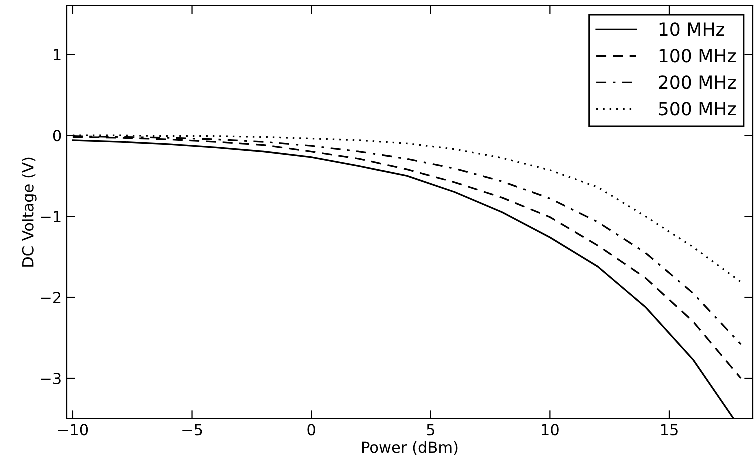 This screenshot has height=472, width=756. I want to click on legend-label: 10 MHz, so click(692, 29).